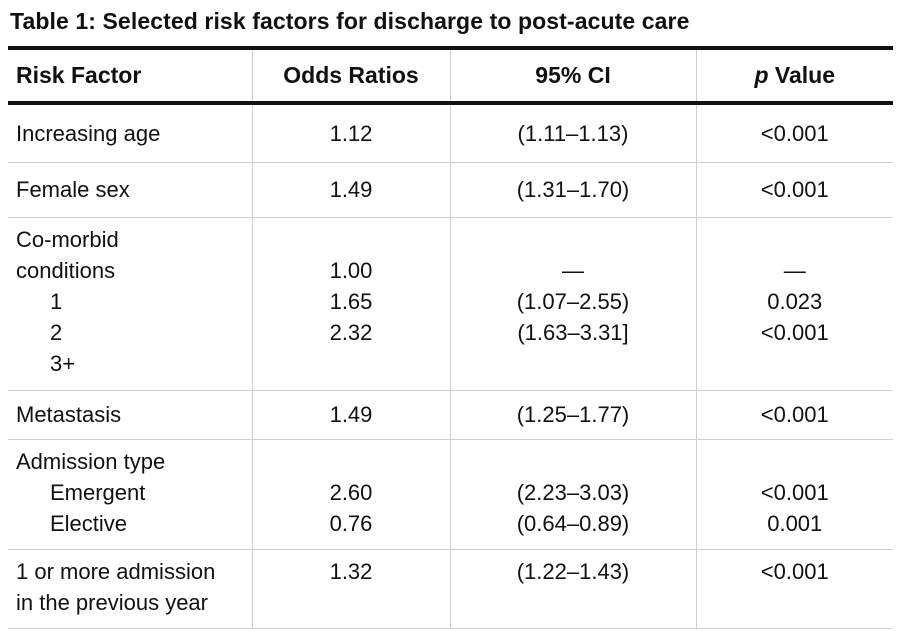  What do you see at coordinates (351, 270) in the screenshot?
I see `odds-ratio-value: 1.00` at bounding box center [351, 270].